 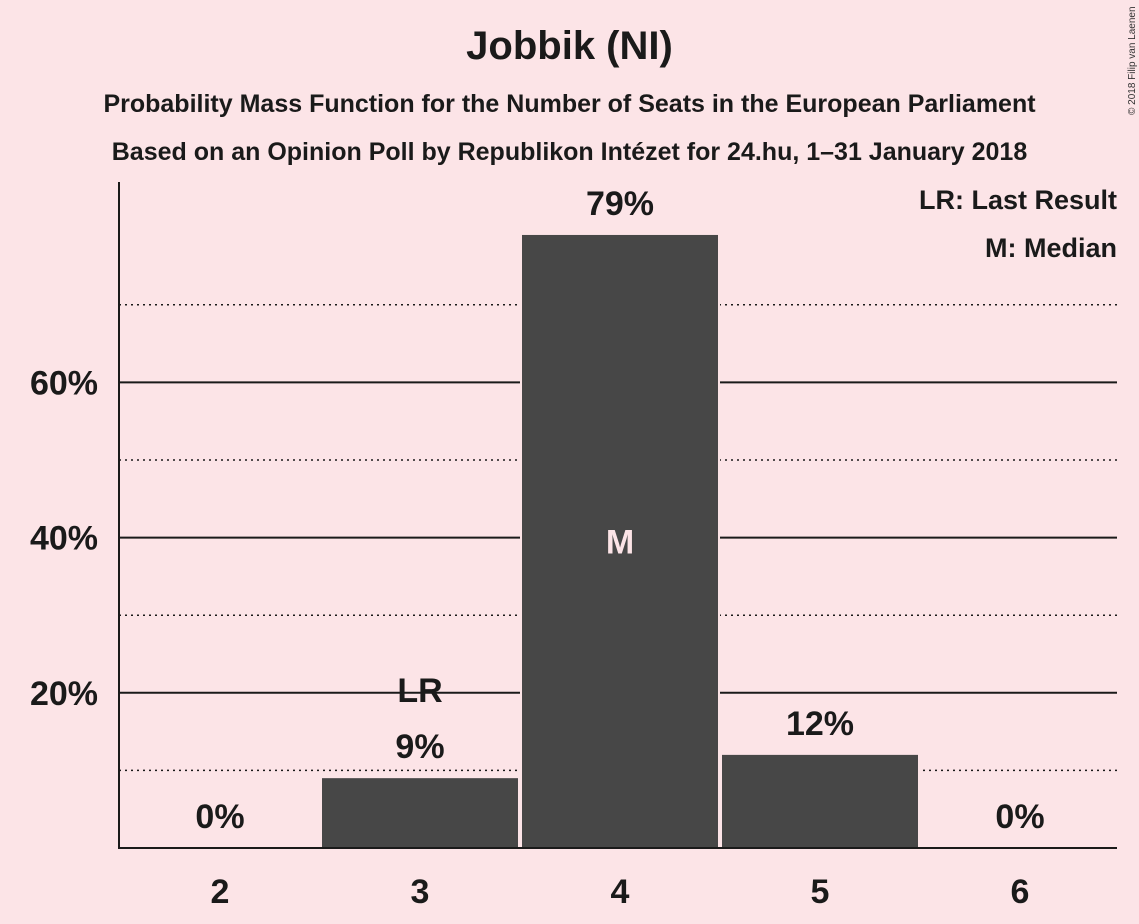 I want to click on y-tick-label: 60%, so click(x=64, y=383).